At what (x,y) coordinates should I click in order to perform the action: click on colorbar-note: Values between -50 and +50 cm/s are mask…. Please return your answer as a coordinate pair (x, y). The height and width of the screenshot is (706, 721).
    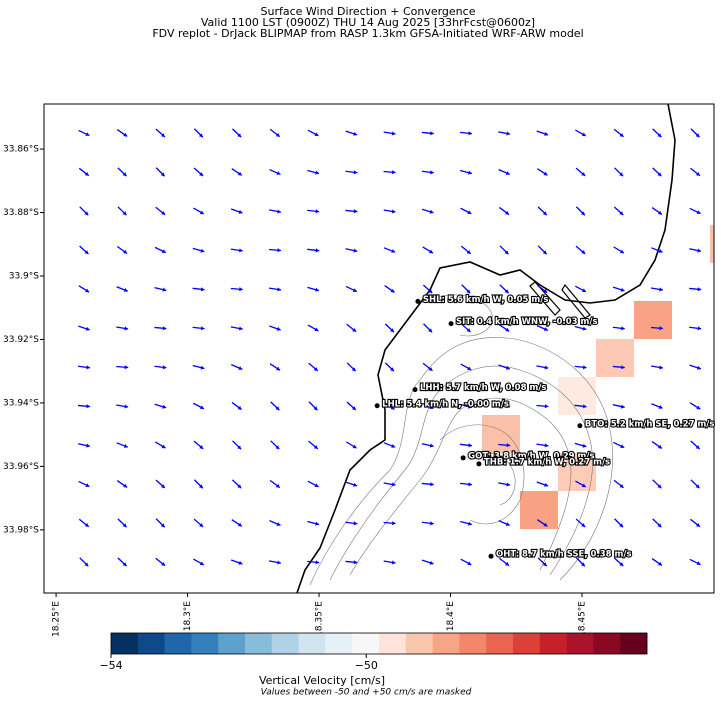
    Looking at the image, I should click on (366, 693).